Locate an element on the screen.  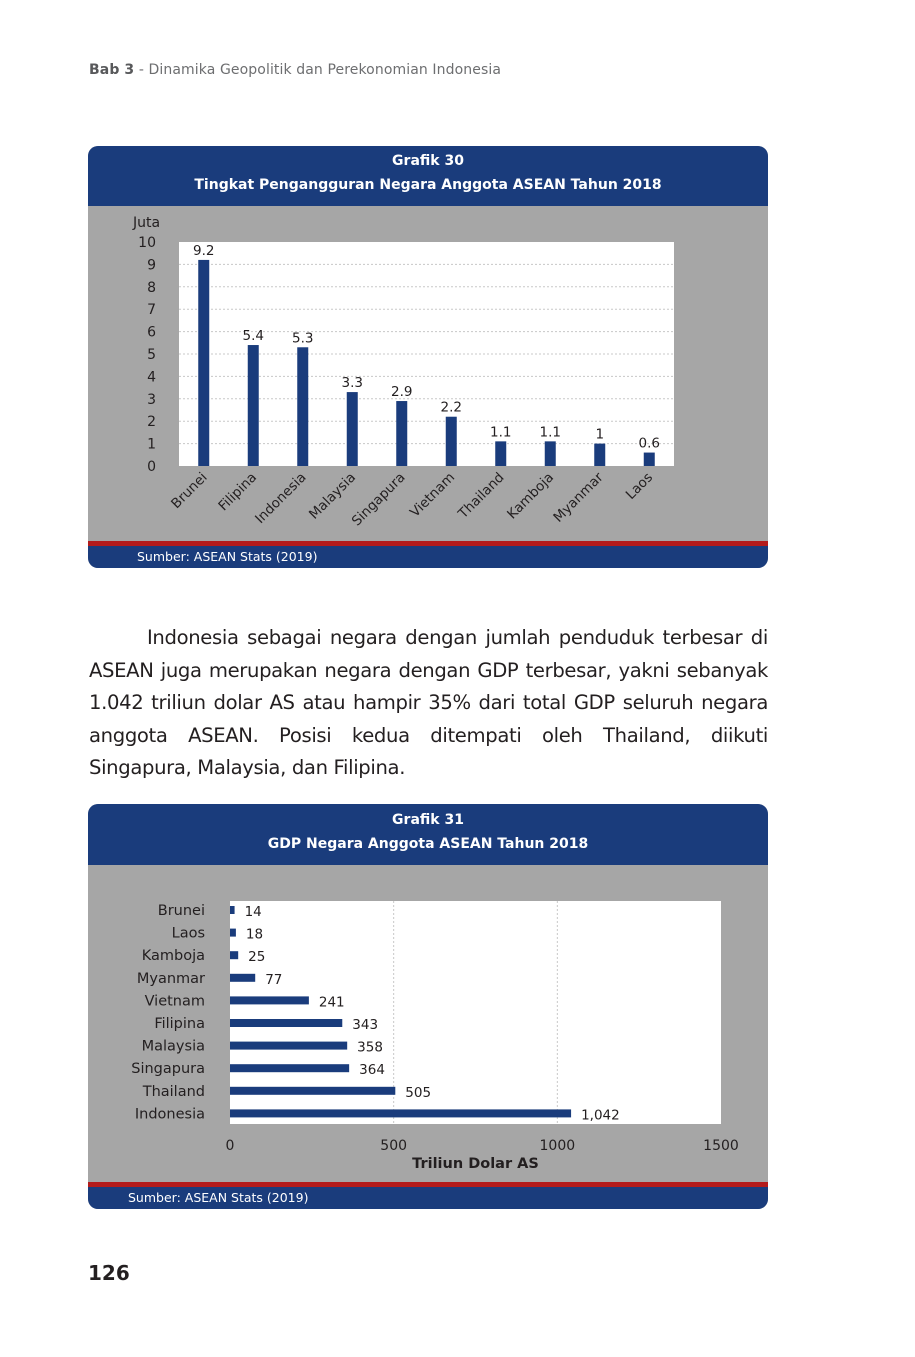
bar-value-label: 2.2 is located at coordinates (451, 408).